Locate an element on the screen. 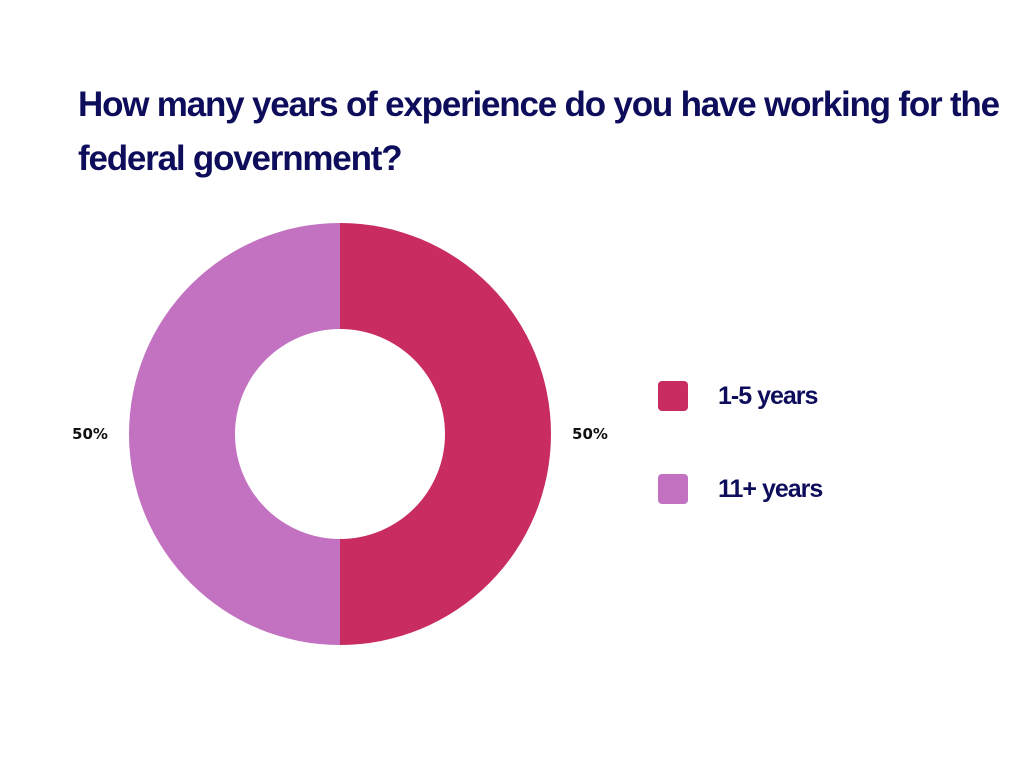  legend-label-1-5-years: 1-5 years is located at coordinates (768, 395).